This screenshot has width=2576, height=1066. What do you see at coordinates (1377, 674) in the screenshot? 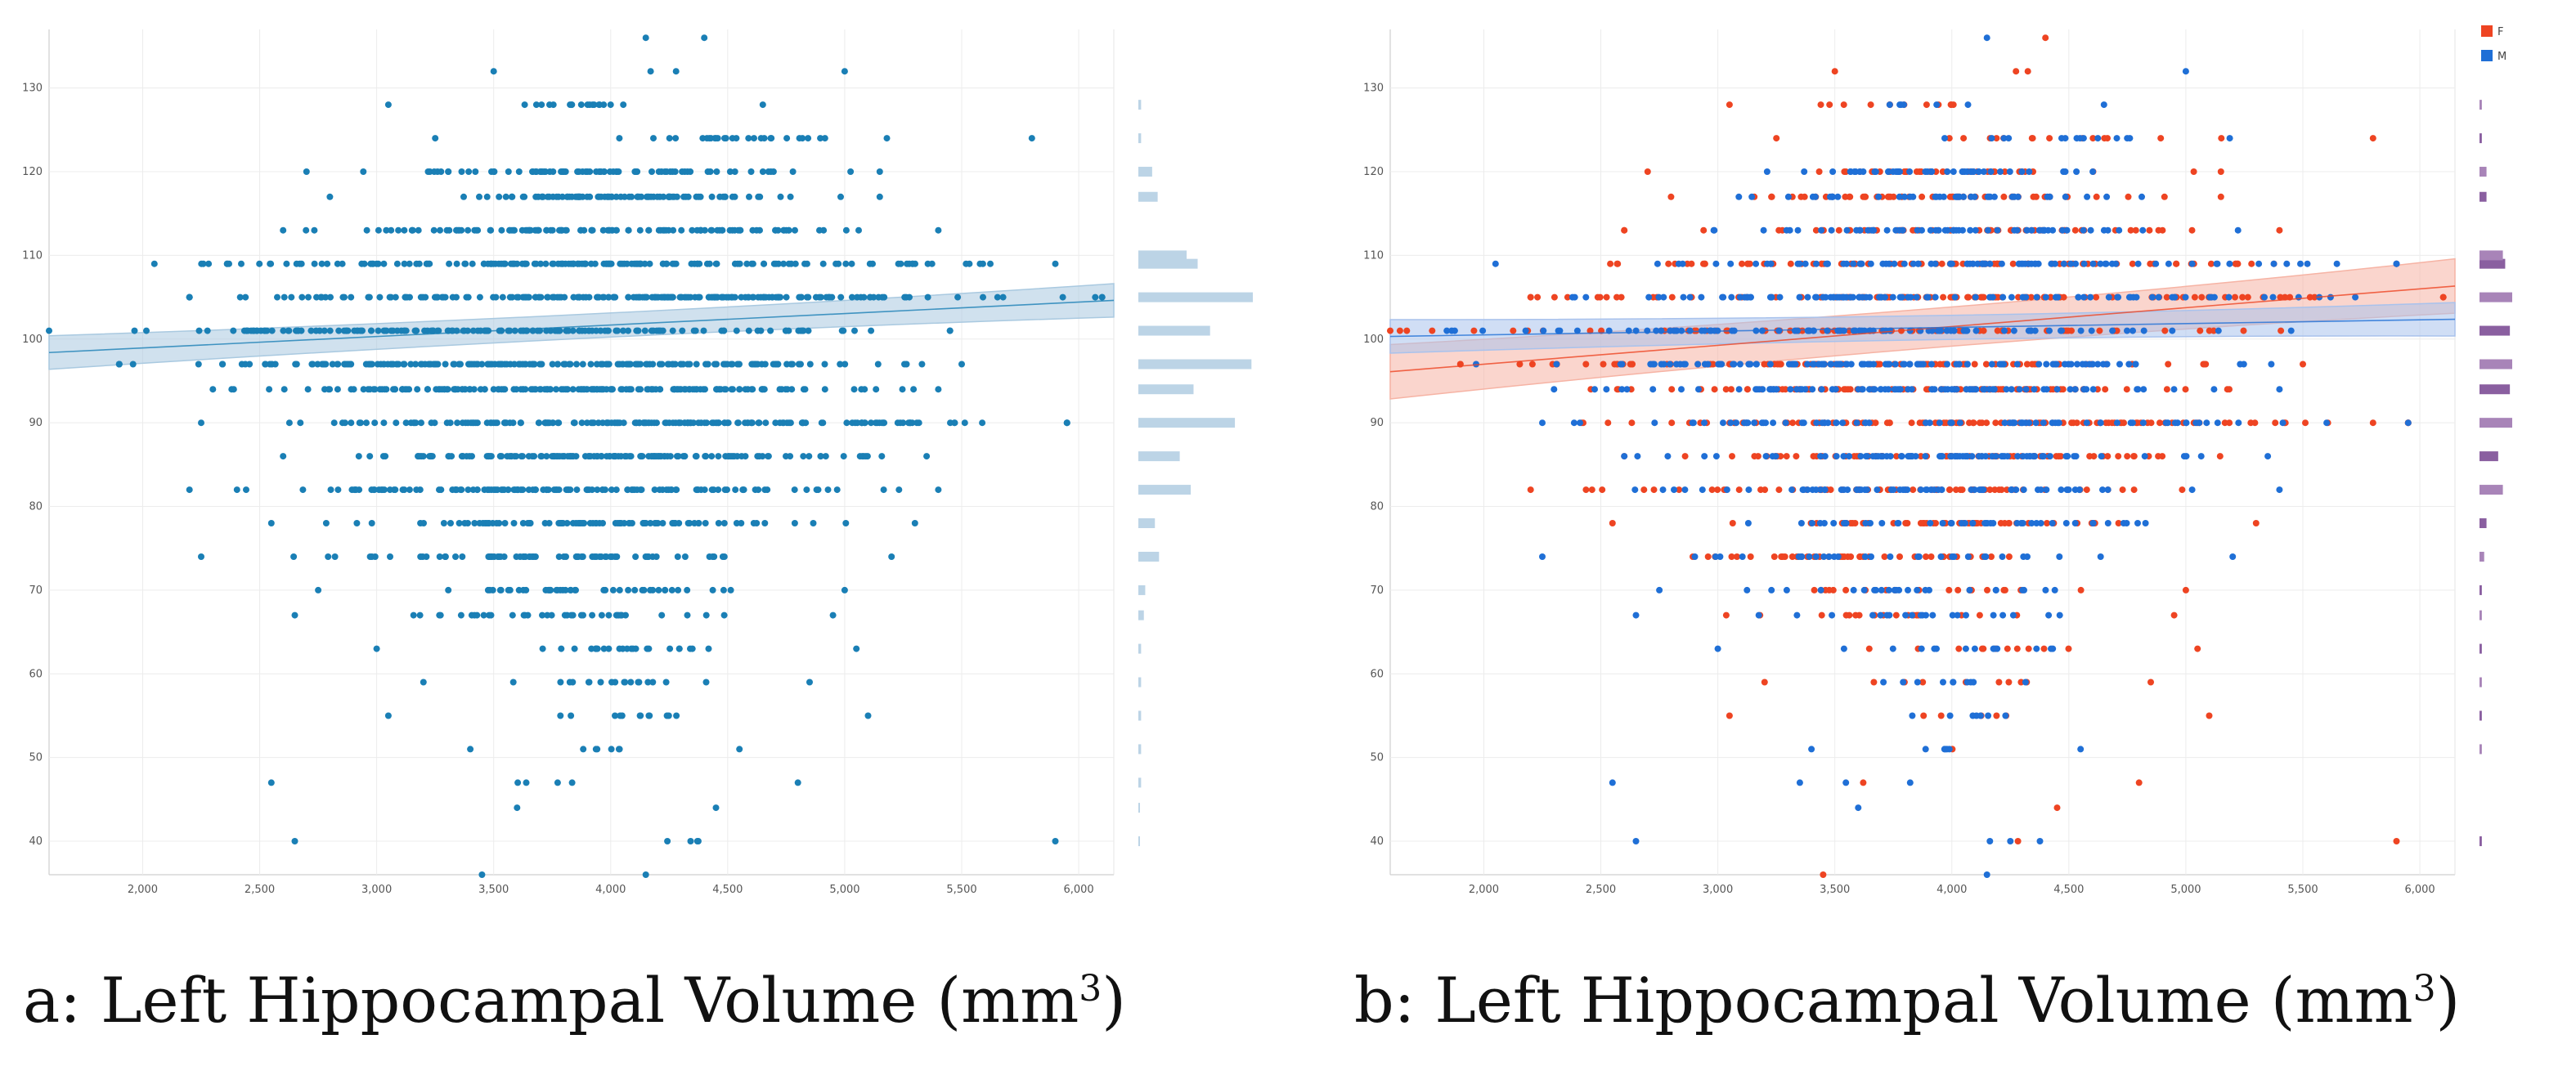
I see `y-tick-label: 60` at bounding box center [1377, 674].